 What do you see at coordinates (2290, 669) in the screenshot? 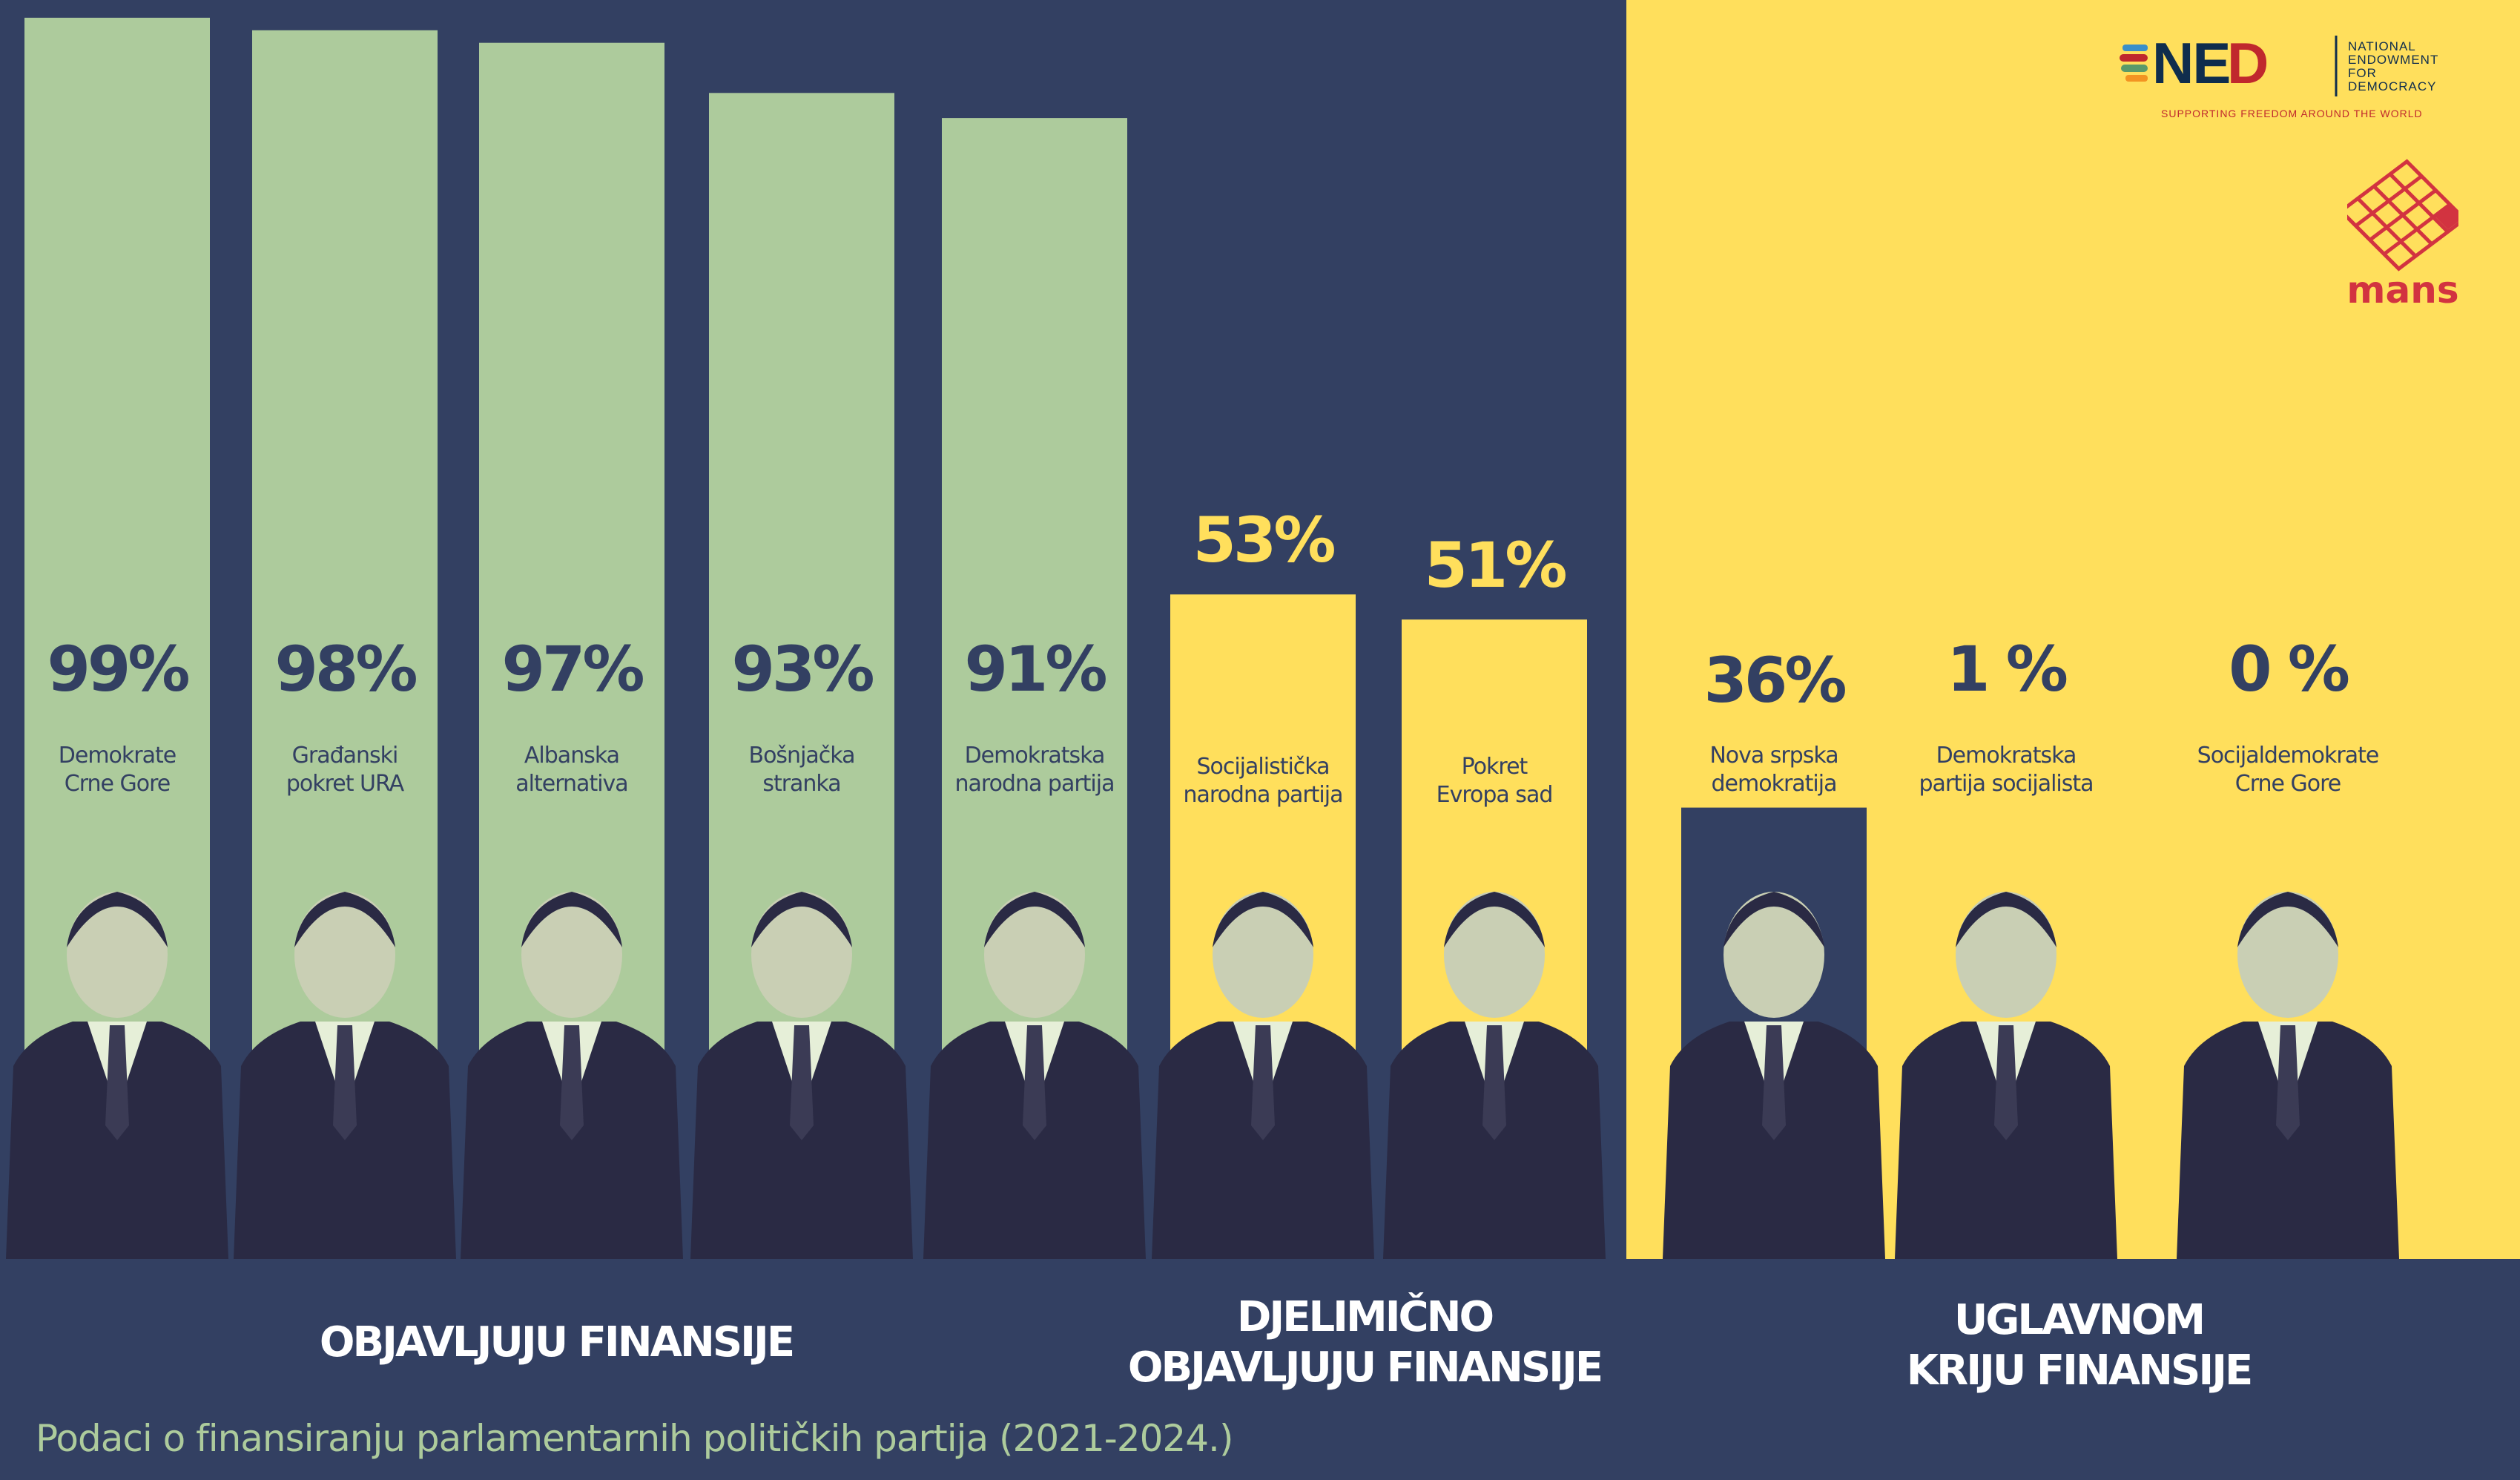
I see `value-label: 0 %` at bounding box center [2290, 669].